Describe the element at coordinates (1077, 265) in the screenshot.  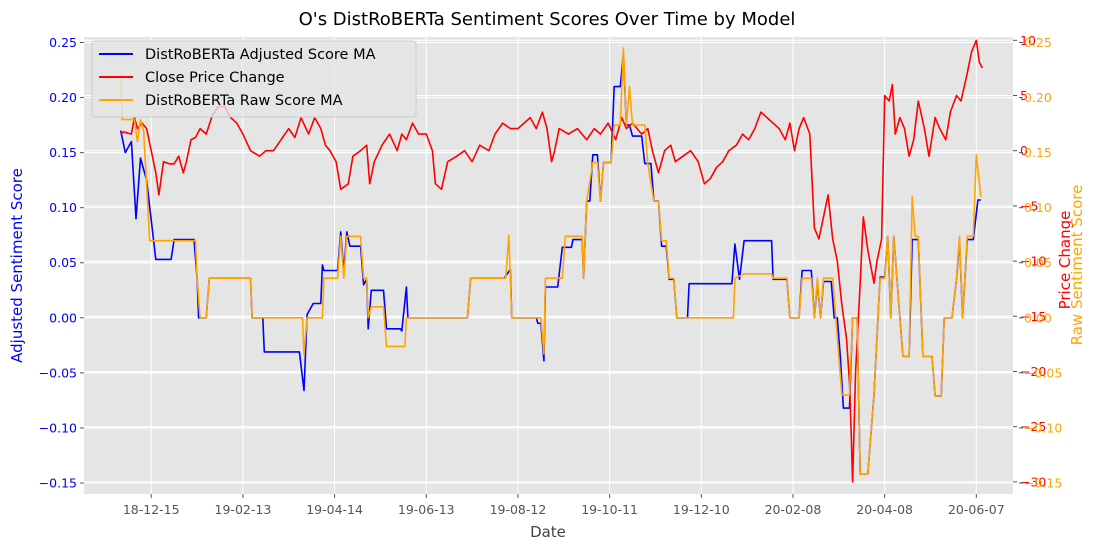
I see `right2-axis-label: Raw Sentiment Score` at that location.